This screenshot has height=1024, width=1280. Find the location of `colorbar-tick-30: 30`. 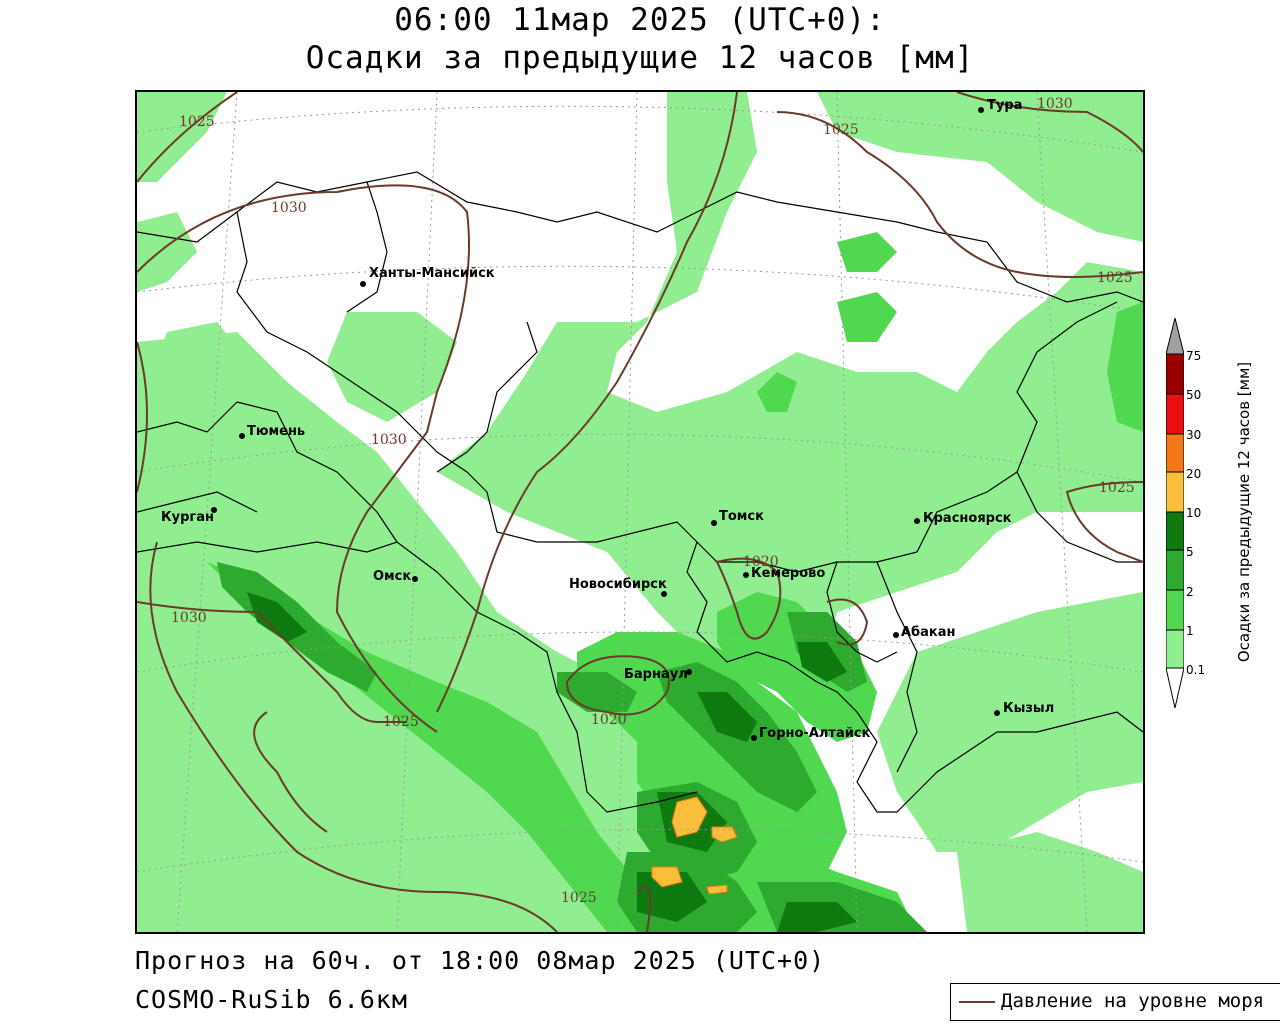

colorbar-tick-30: 30 is located at coordinates (1194, 435).